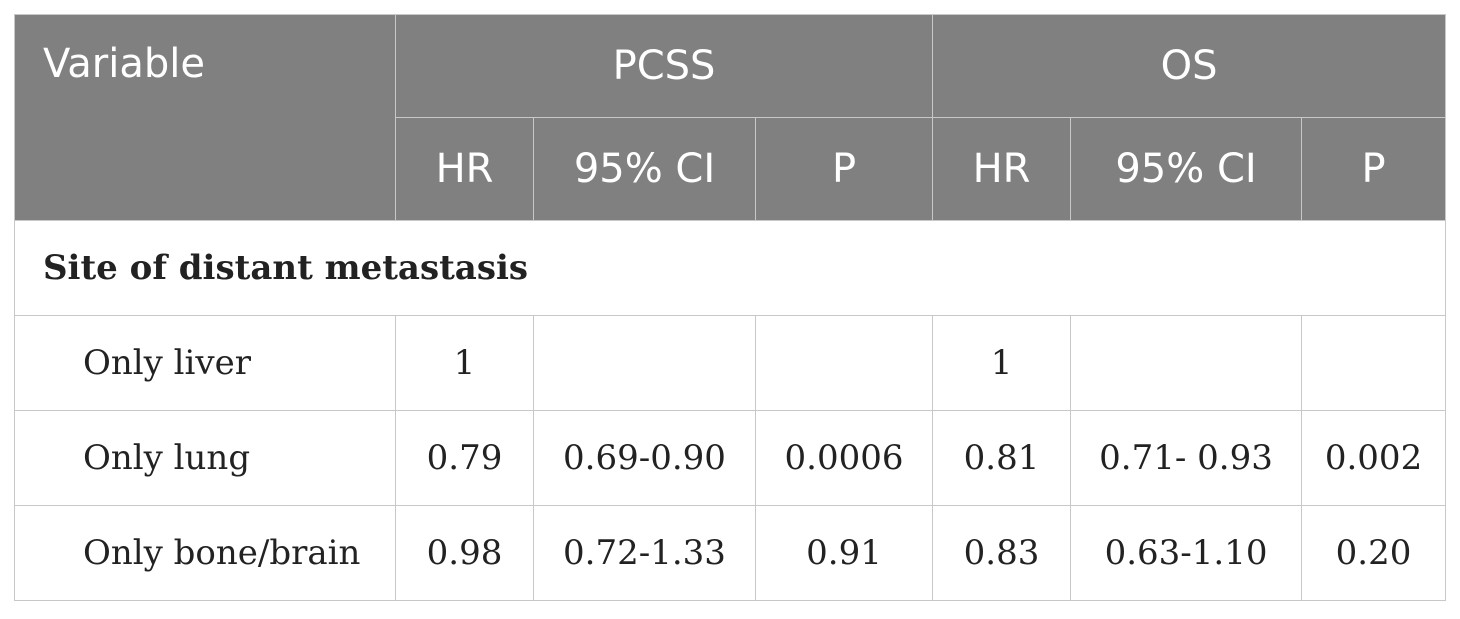 The height and width of the screenshot is (619, 1460). What do you see at coordinates (205, 458) in the screenshot?
I see `row-label: Only lung` at bounding box center [205, 458].